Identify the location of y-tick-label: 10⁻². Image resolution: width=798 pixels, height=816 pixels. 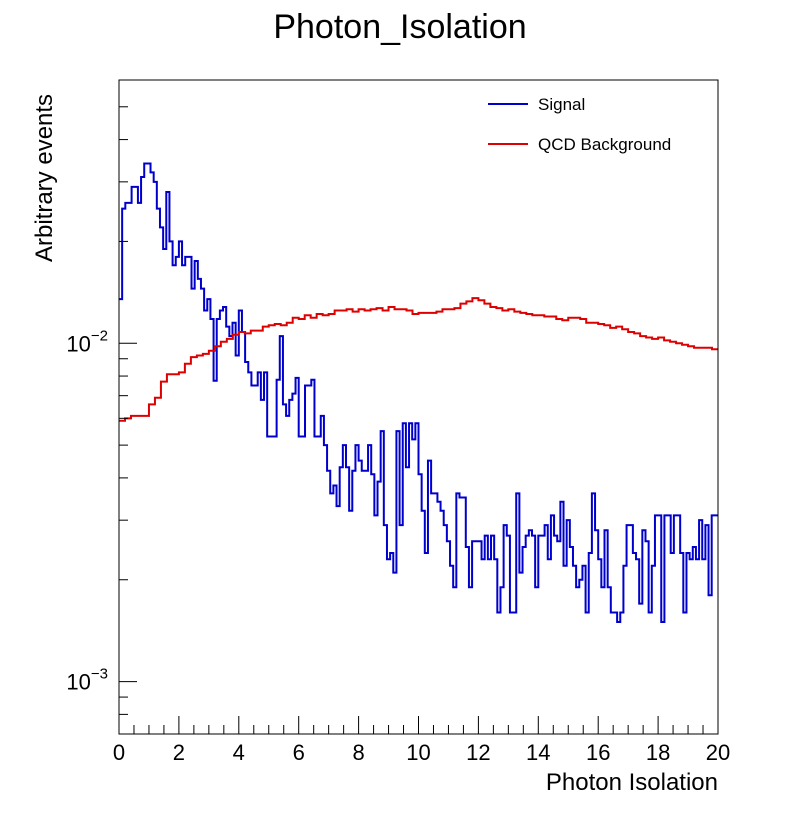
(87, 341).